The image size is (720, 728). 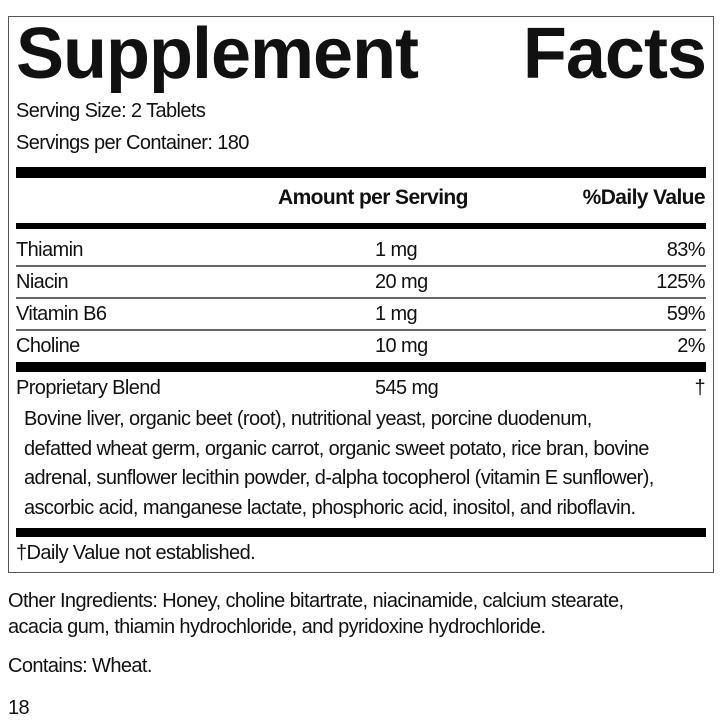 What do you see at coordinates (686, 250) in the screenshot?
I see `nutrient-daily-value: 83%` at bounding box center [686, 250].